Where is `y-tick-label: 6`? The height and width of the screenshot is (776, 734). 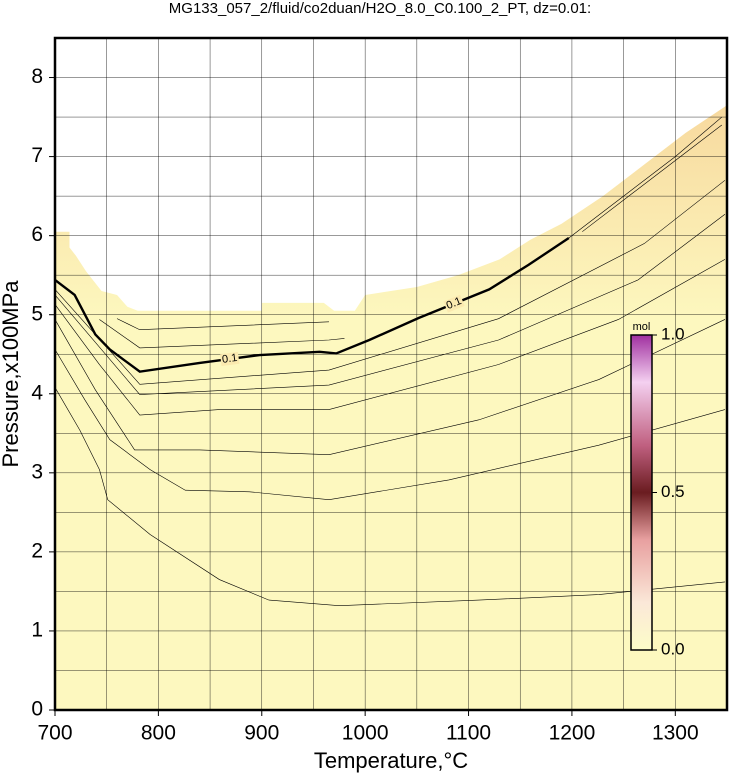
y-tick-label: 6 is located at coordinates (37, 234).